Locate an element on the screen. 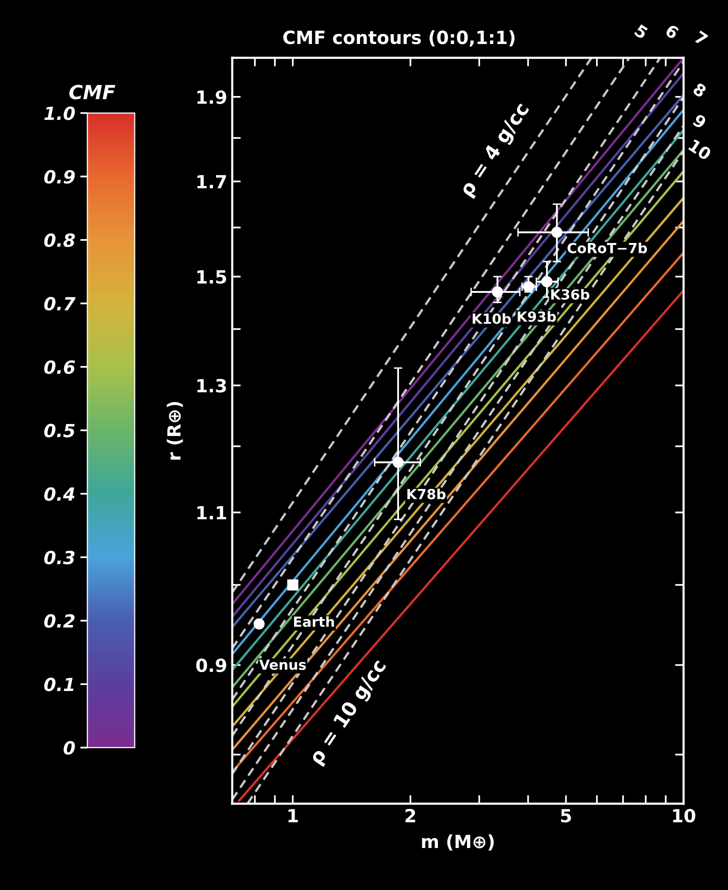  annotation: 10 is located at coordinates (700, 149).